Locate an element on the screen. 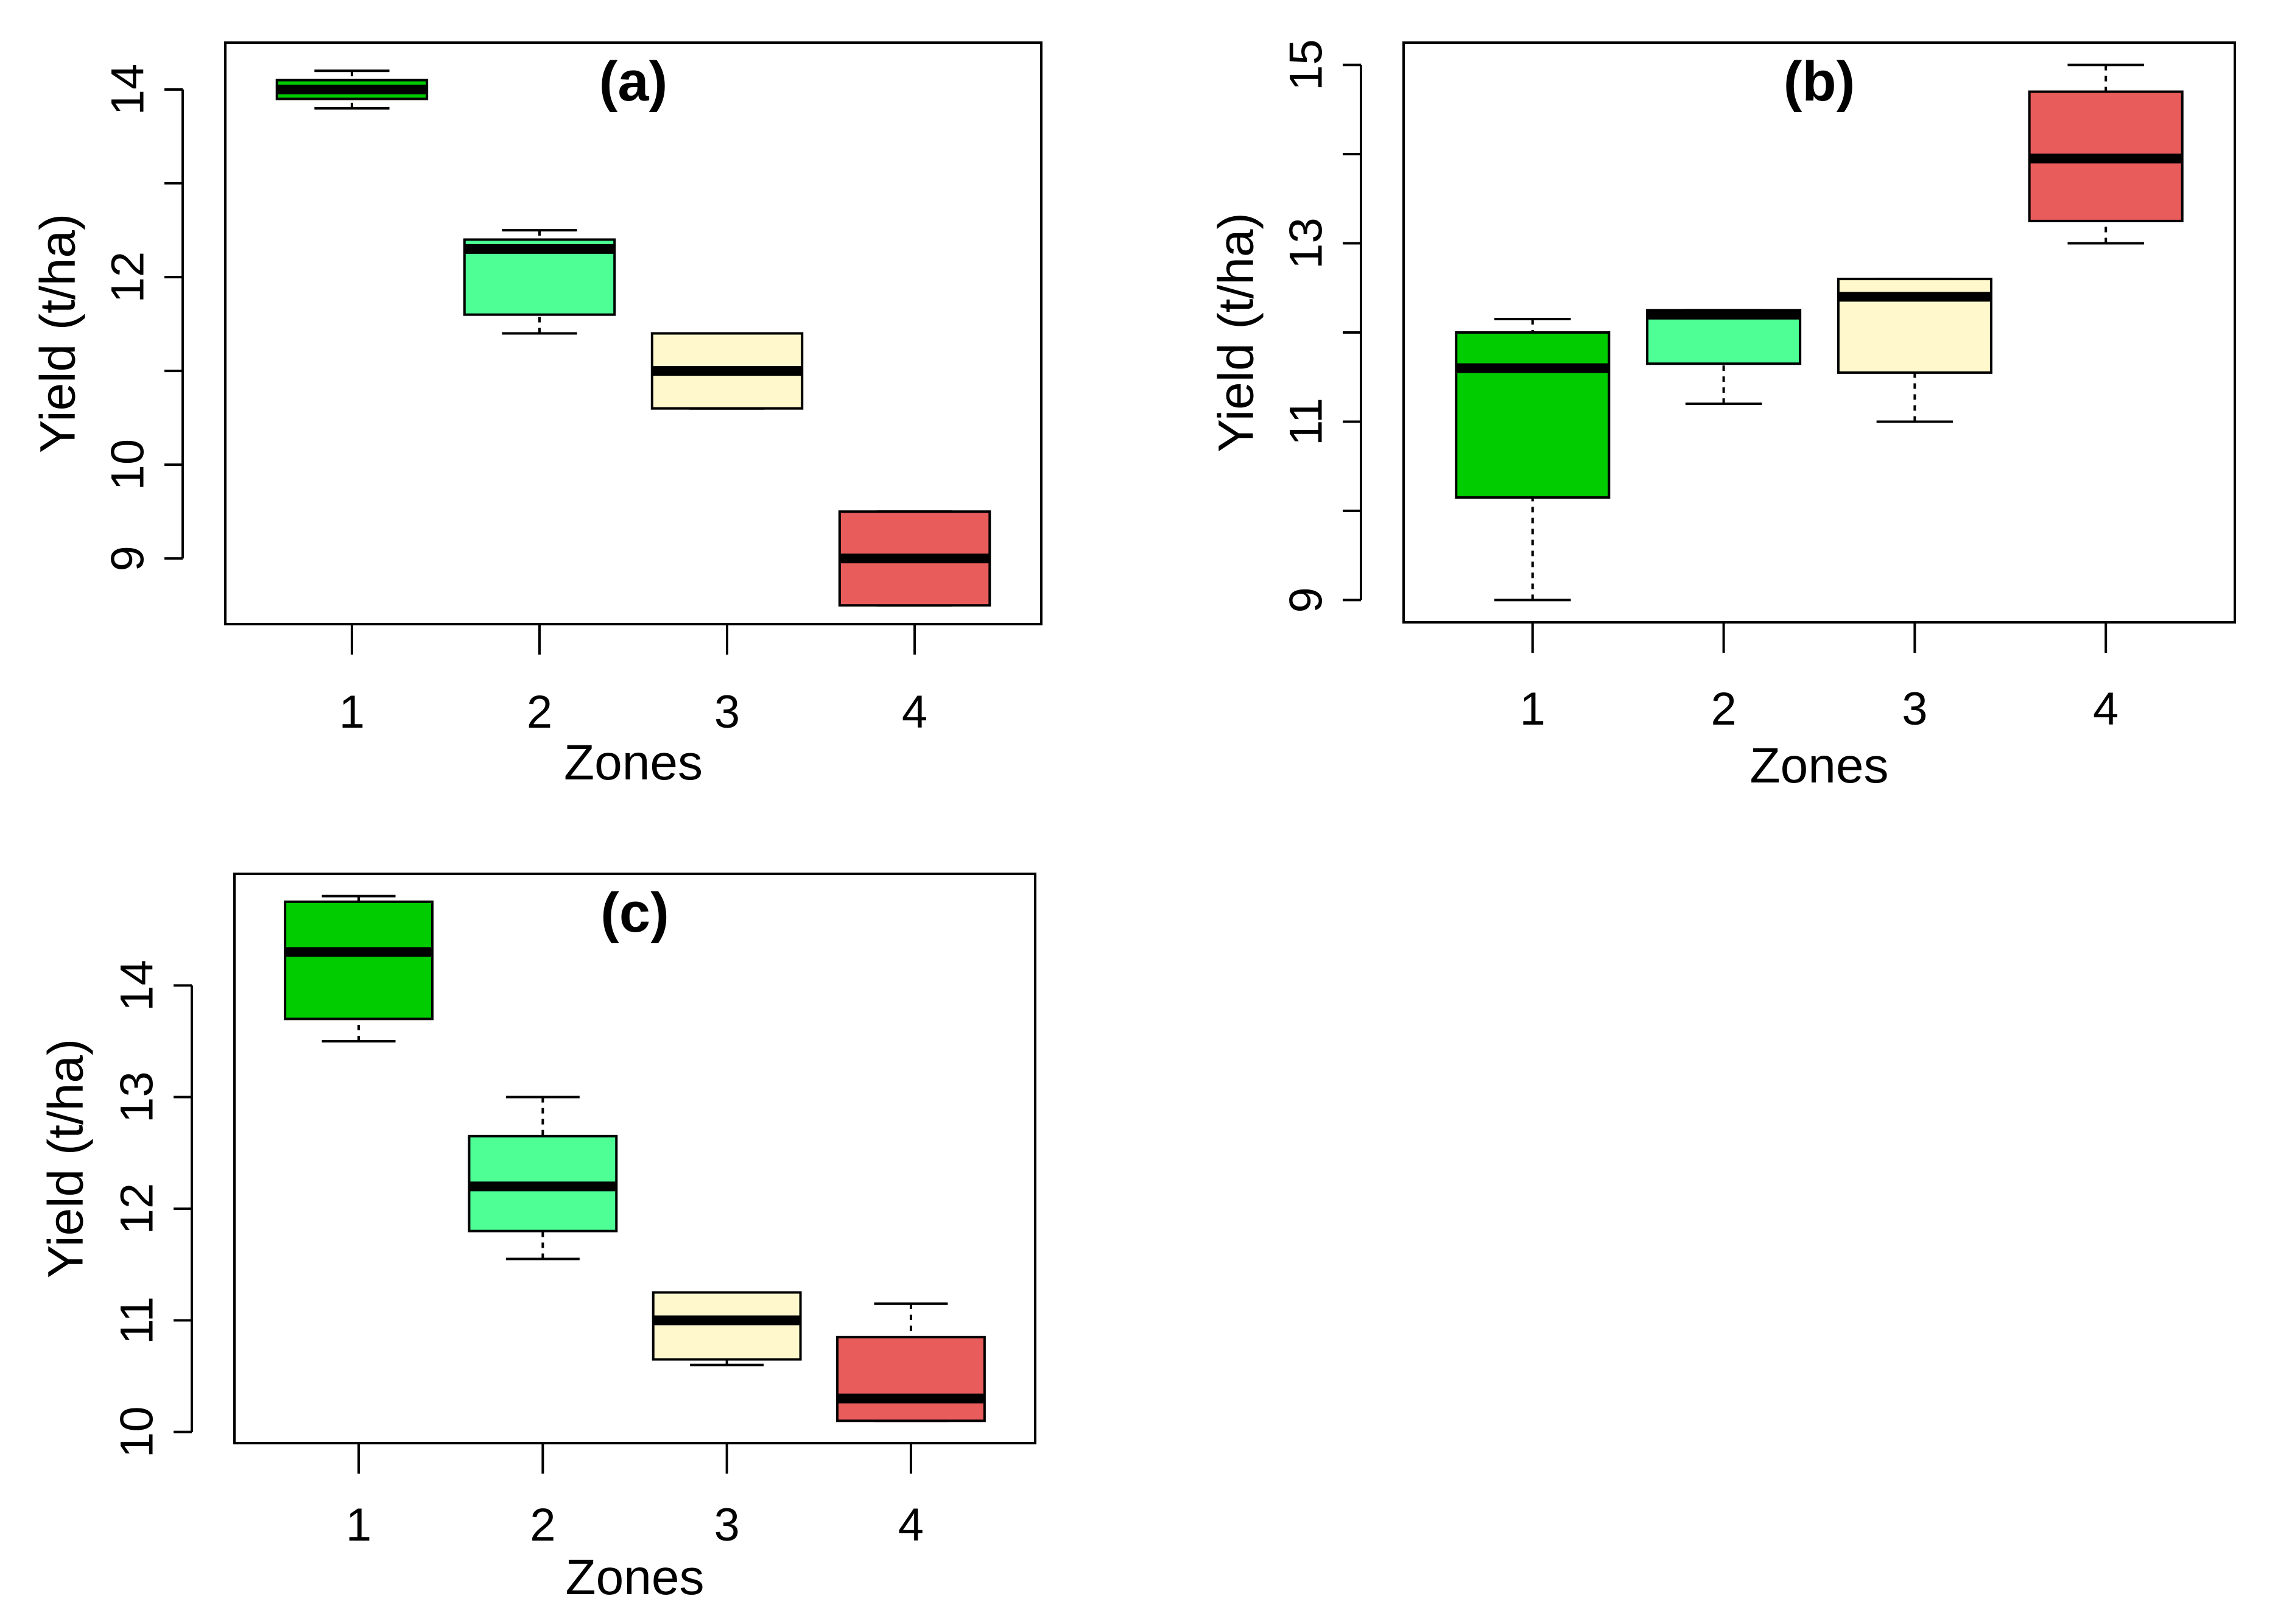 The image size is (2275, 1624). y-tick-label: 15 is located at coordinates (1306, 65).